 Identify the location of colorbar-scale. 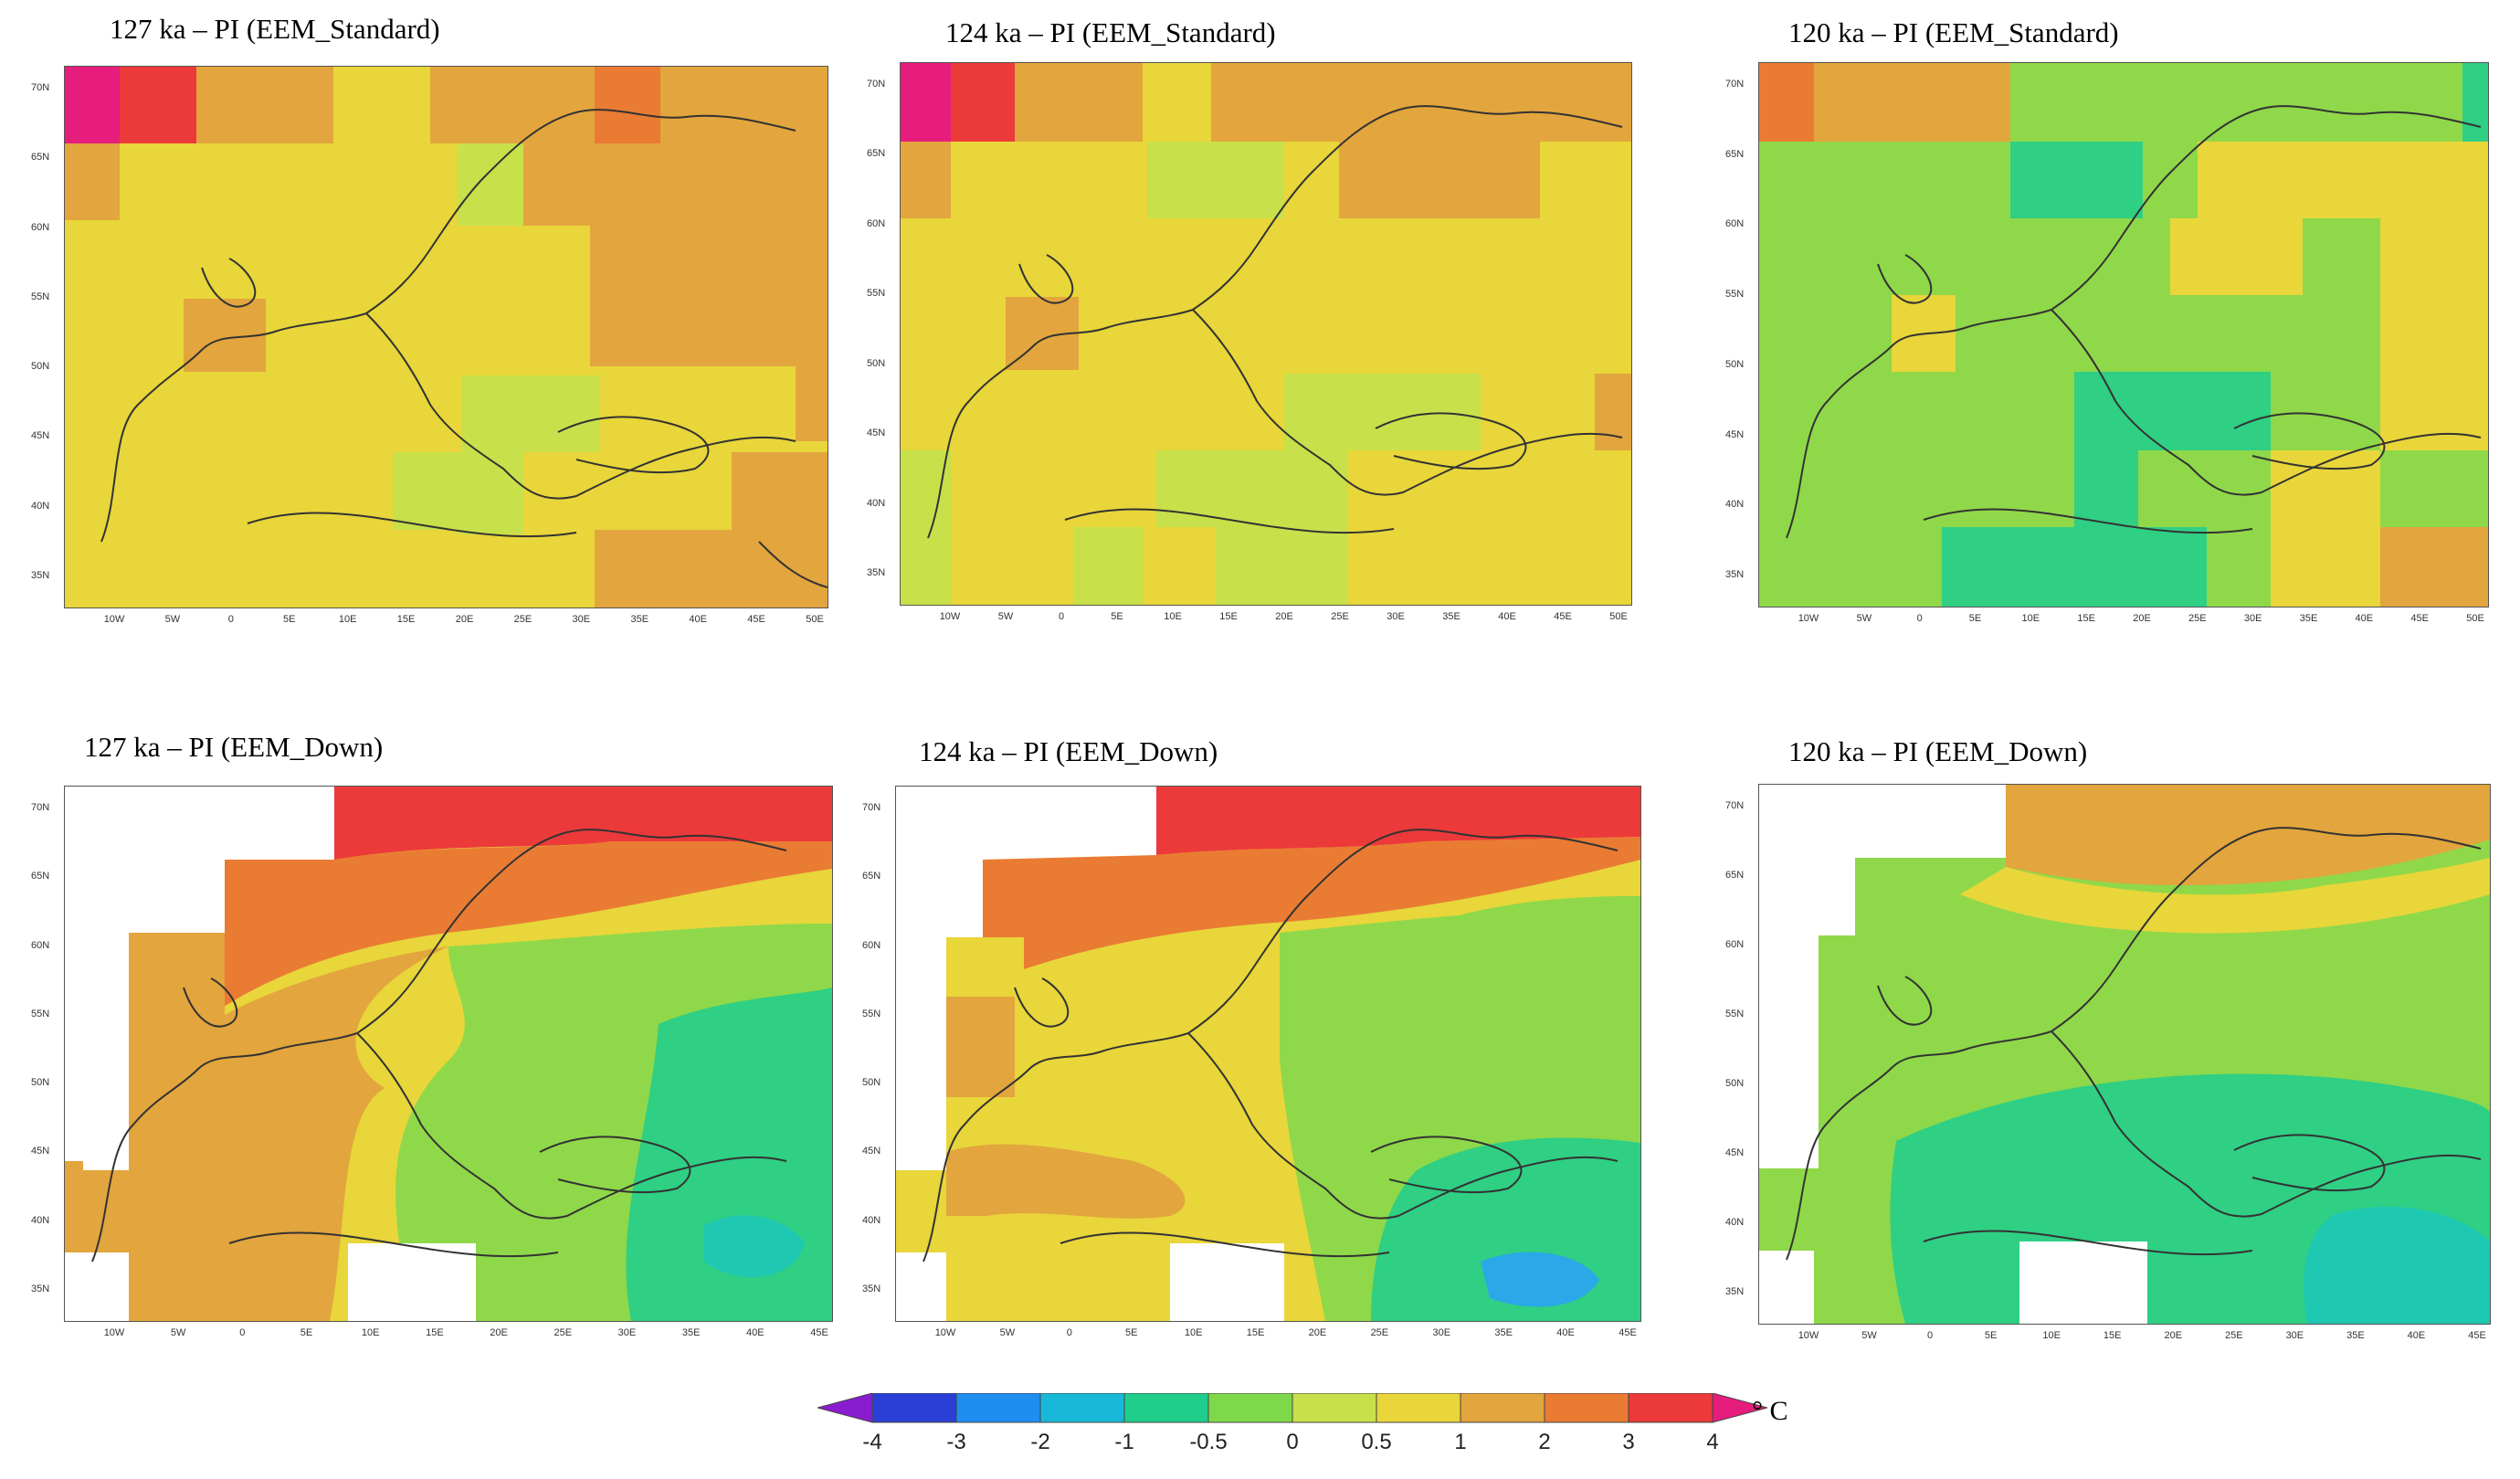
(1293, 1408).